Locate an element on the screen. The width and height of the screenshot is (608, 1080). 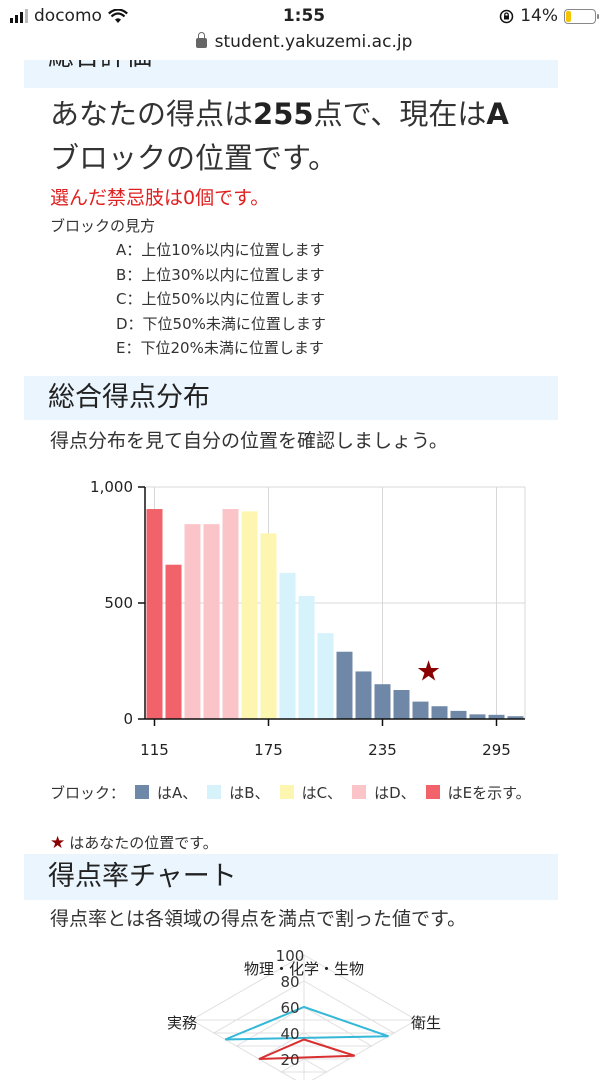
status-bar: docomo 1:55 14% is located at coordinates (304, 17).